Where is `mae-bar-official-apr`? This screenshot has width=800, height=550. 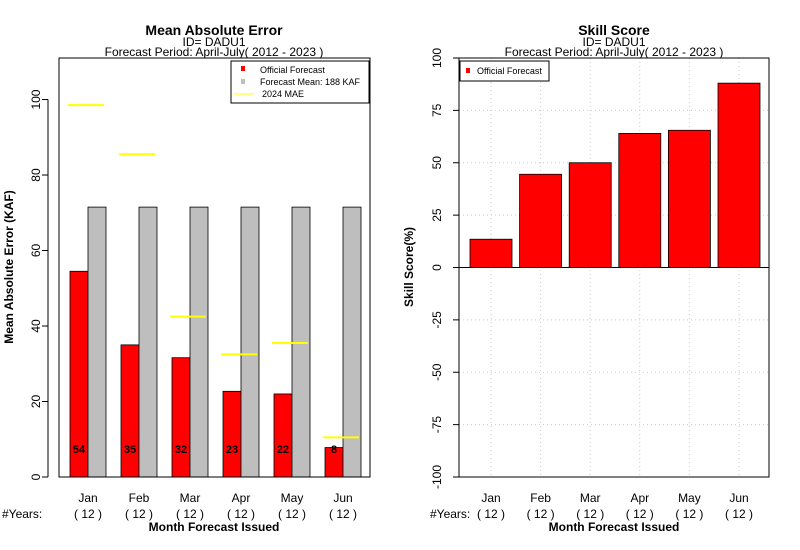
mae-bar-official-apr is located at coordinates (232, 434).